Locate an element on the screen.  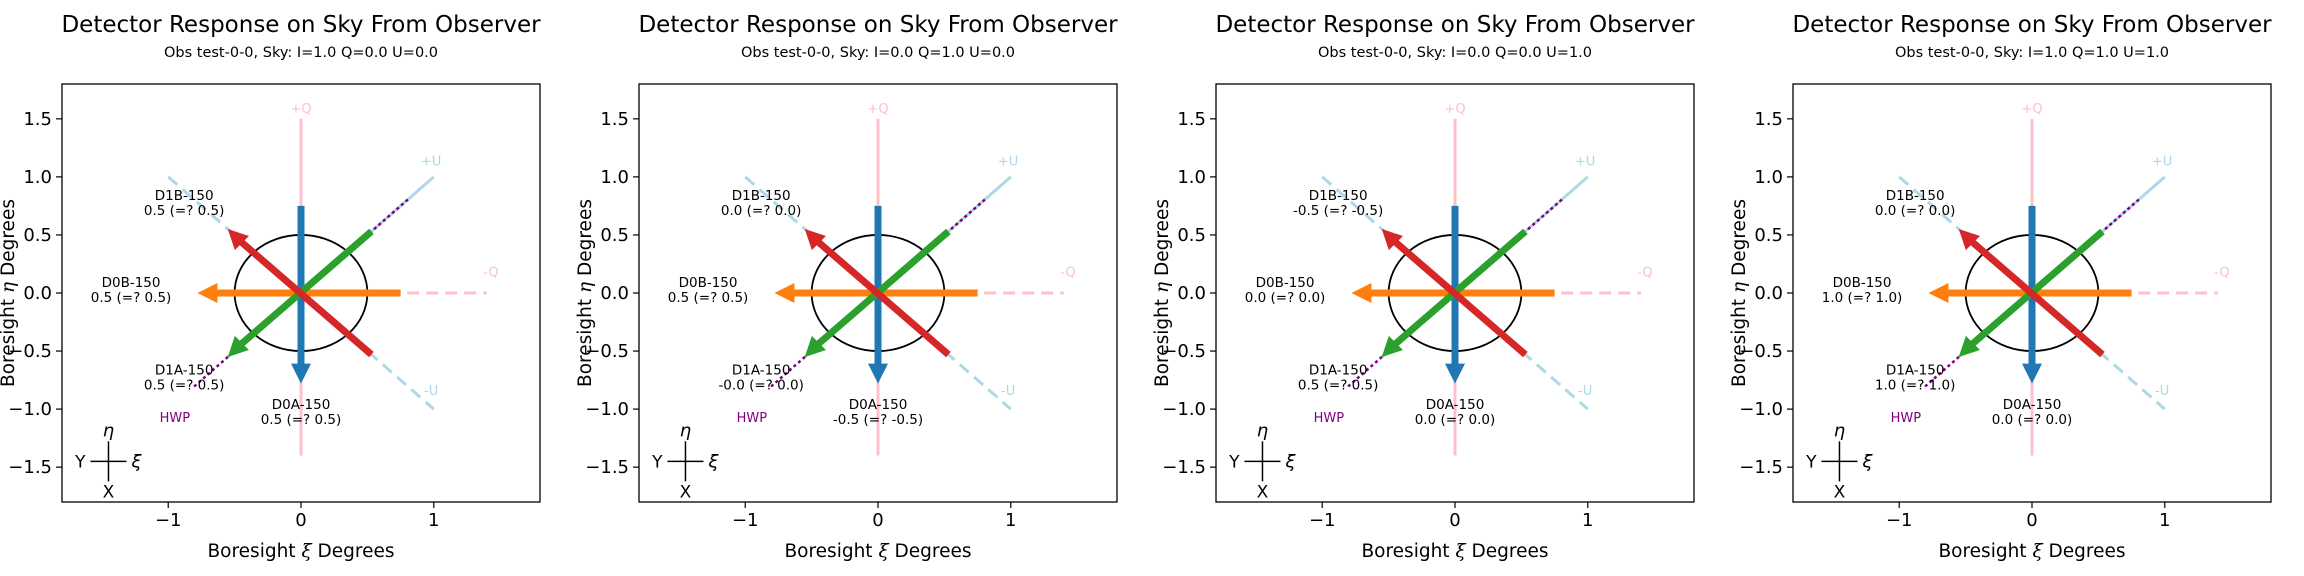
detector-value-d1a-150: 1.0 (=? 1.0) is located at coordinates (1915, 385).